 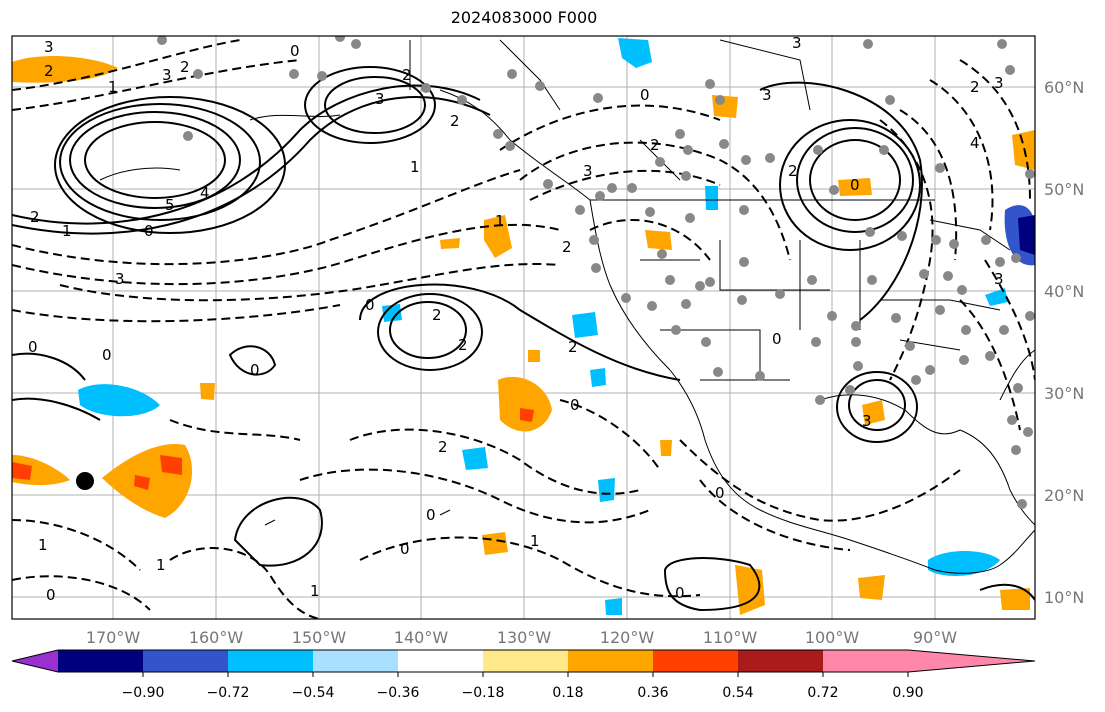 I want to click on latitude-labels: 60°N 50°N 40°N 30°N 20°N 10°N, so click(x=1064, y=342).